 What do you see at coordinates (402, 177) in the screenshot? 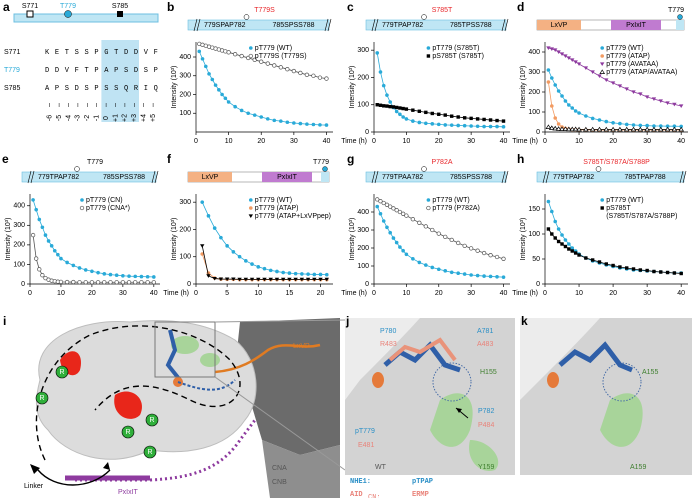
I see `motif-label: 779TPAA782` at bounding box center [402, 177].